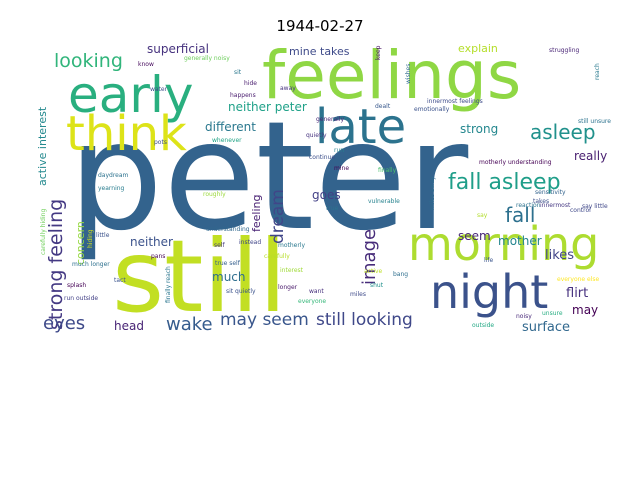 This screenshot has width=640, height=480. Describe the element at coordinates (316, 135) in the screenshot. I see `cloud-word: quietly` at that location.